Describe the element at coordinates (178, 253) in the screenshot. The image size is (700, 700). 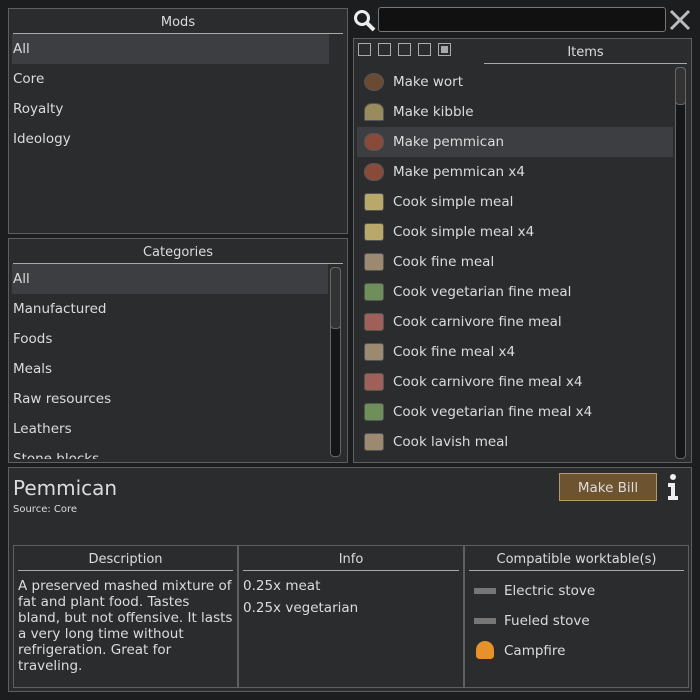
I see `panel-title: Categories` at that location.